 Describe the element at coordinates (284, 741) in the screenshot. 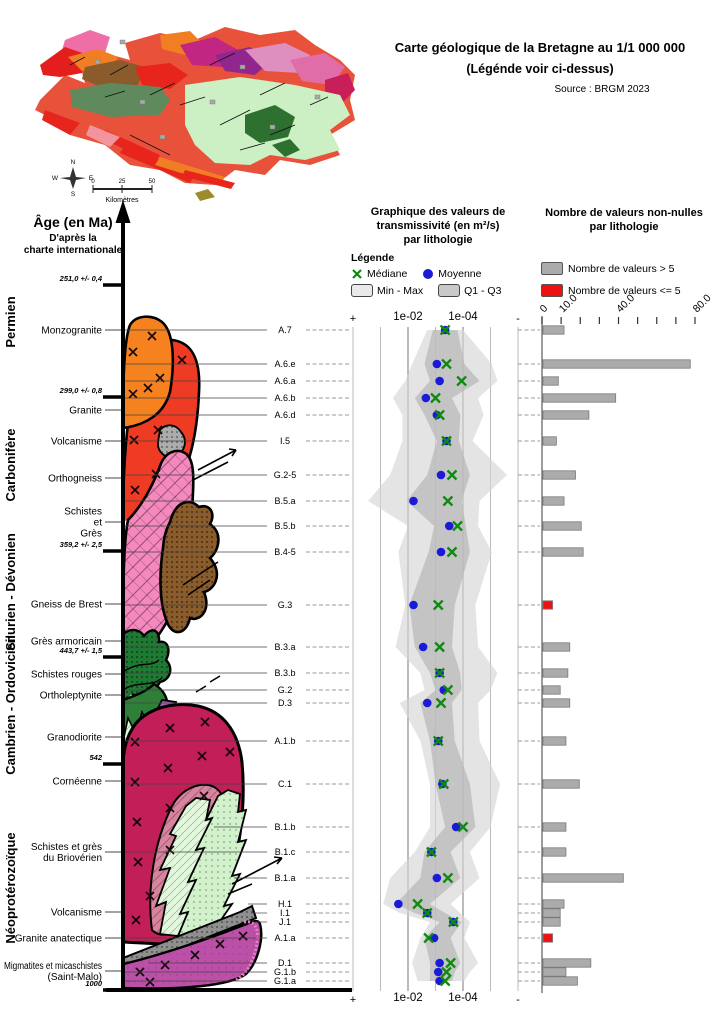

I see `lithology-code: A.1.b` at that location.